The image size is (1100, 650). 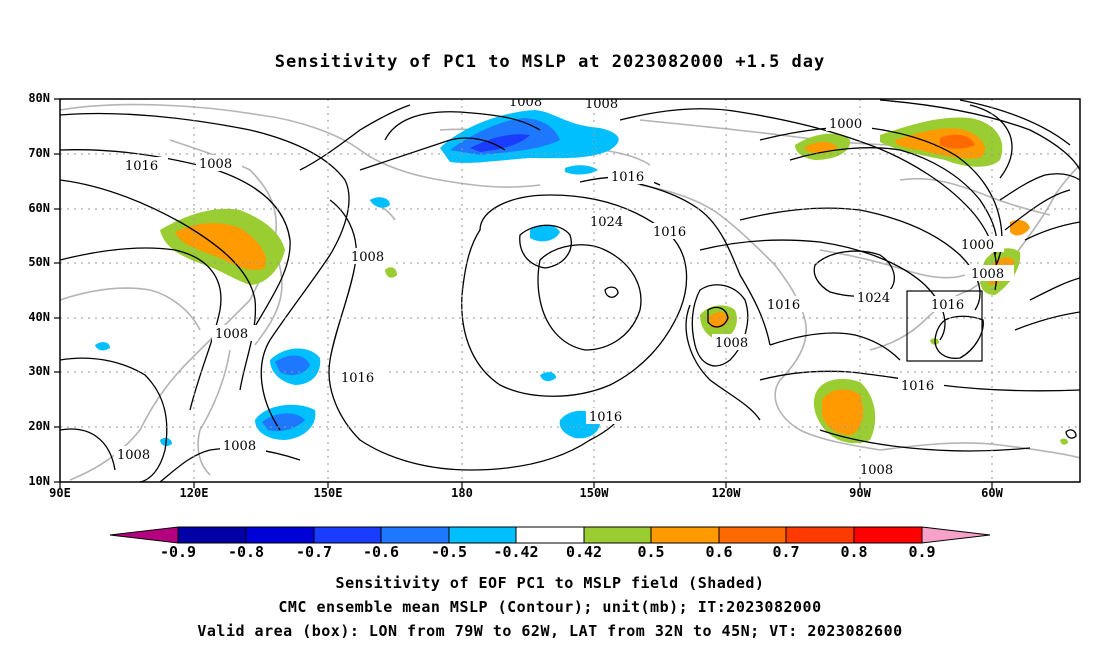 What do you see at coordinates (314, 552) in the screenshot?
I see `colorbar-label: -0.7` at bounding box center [314, 552].